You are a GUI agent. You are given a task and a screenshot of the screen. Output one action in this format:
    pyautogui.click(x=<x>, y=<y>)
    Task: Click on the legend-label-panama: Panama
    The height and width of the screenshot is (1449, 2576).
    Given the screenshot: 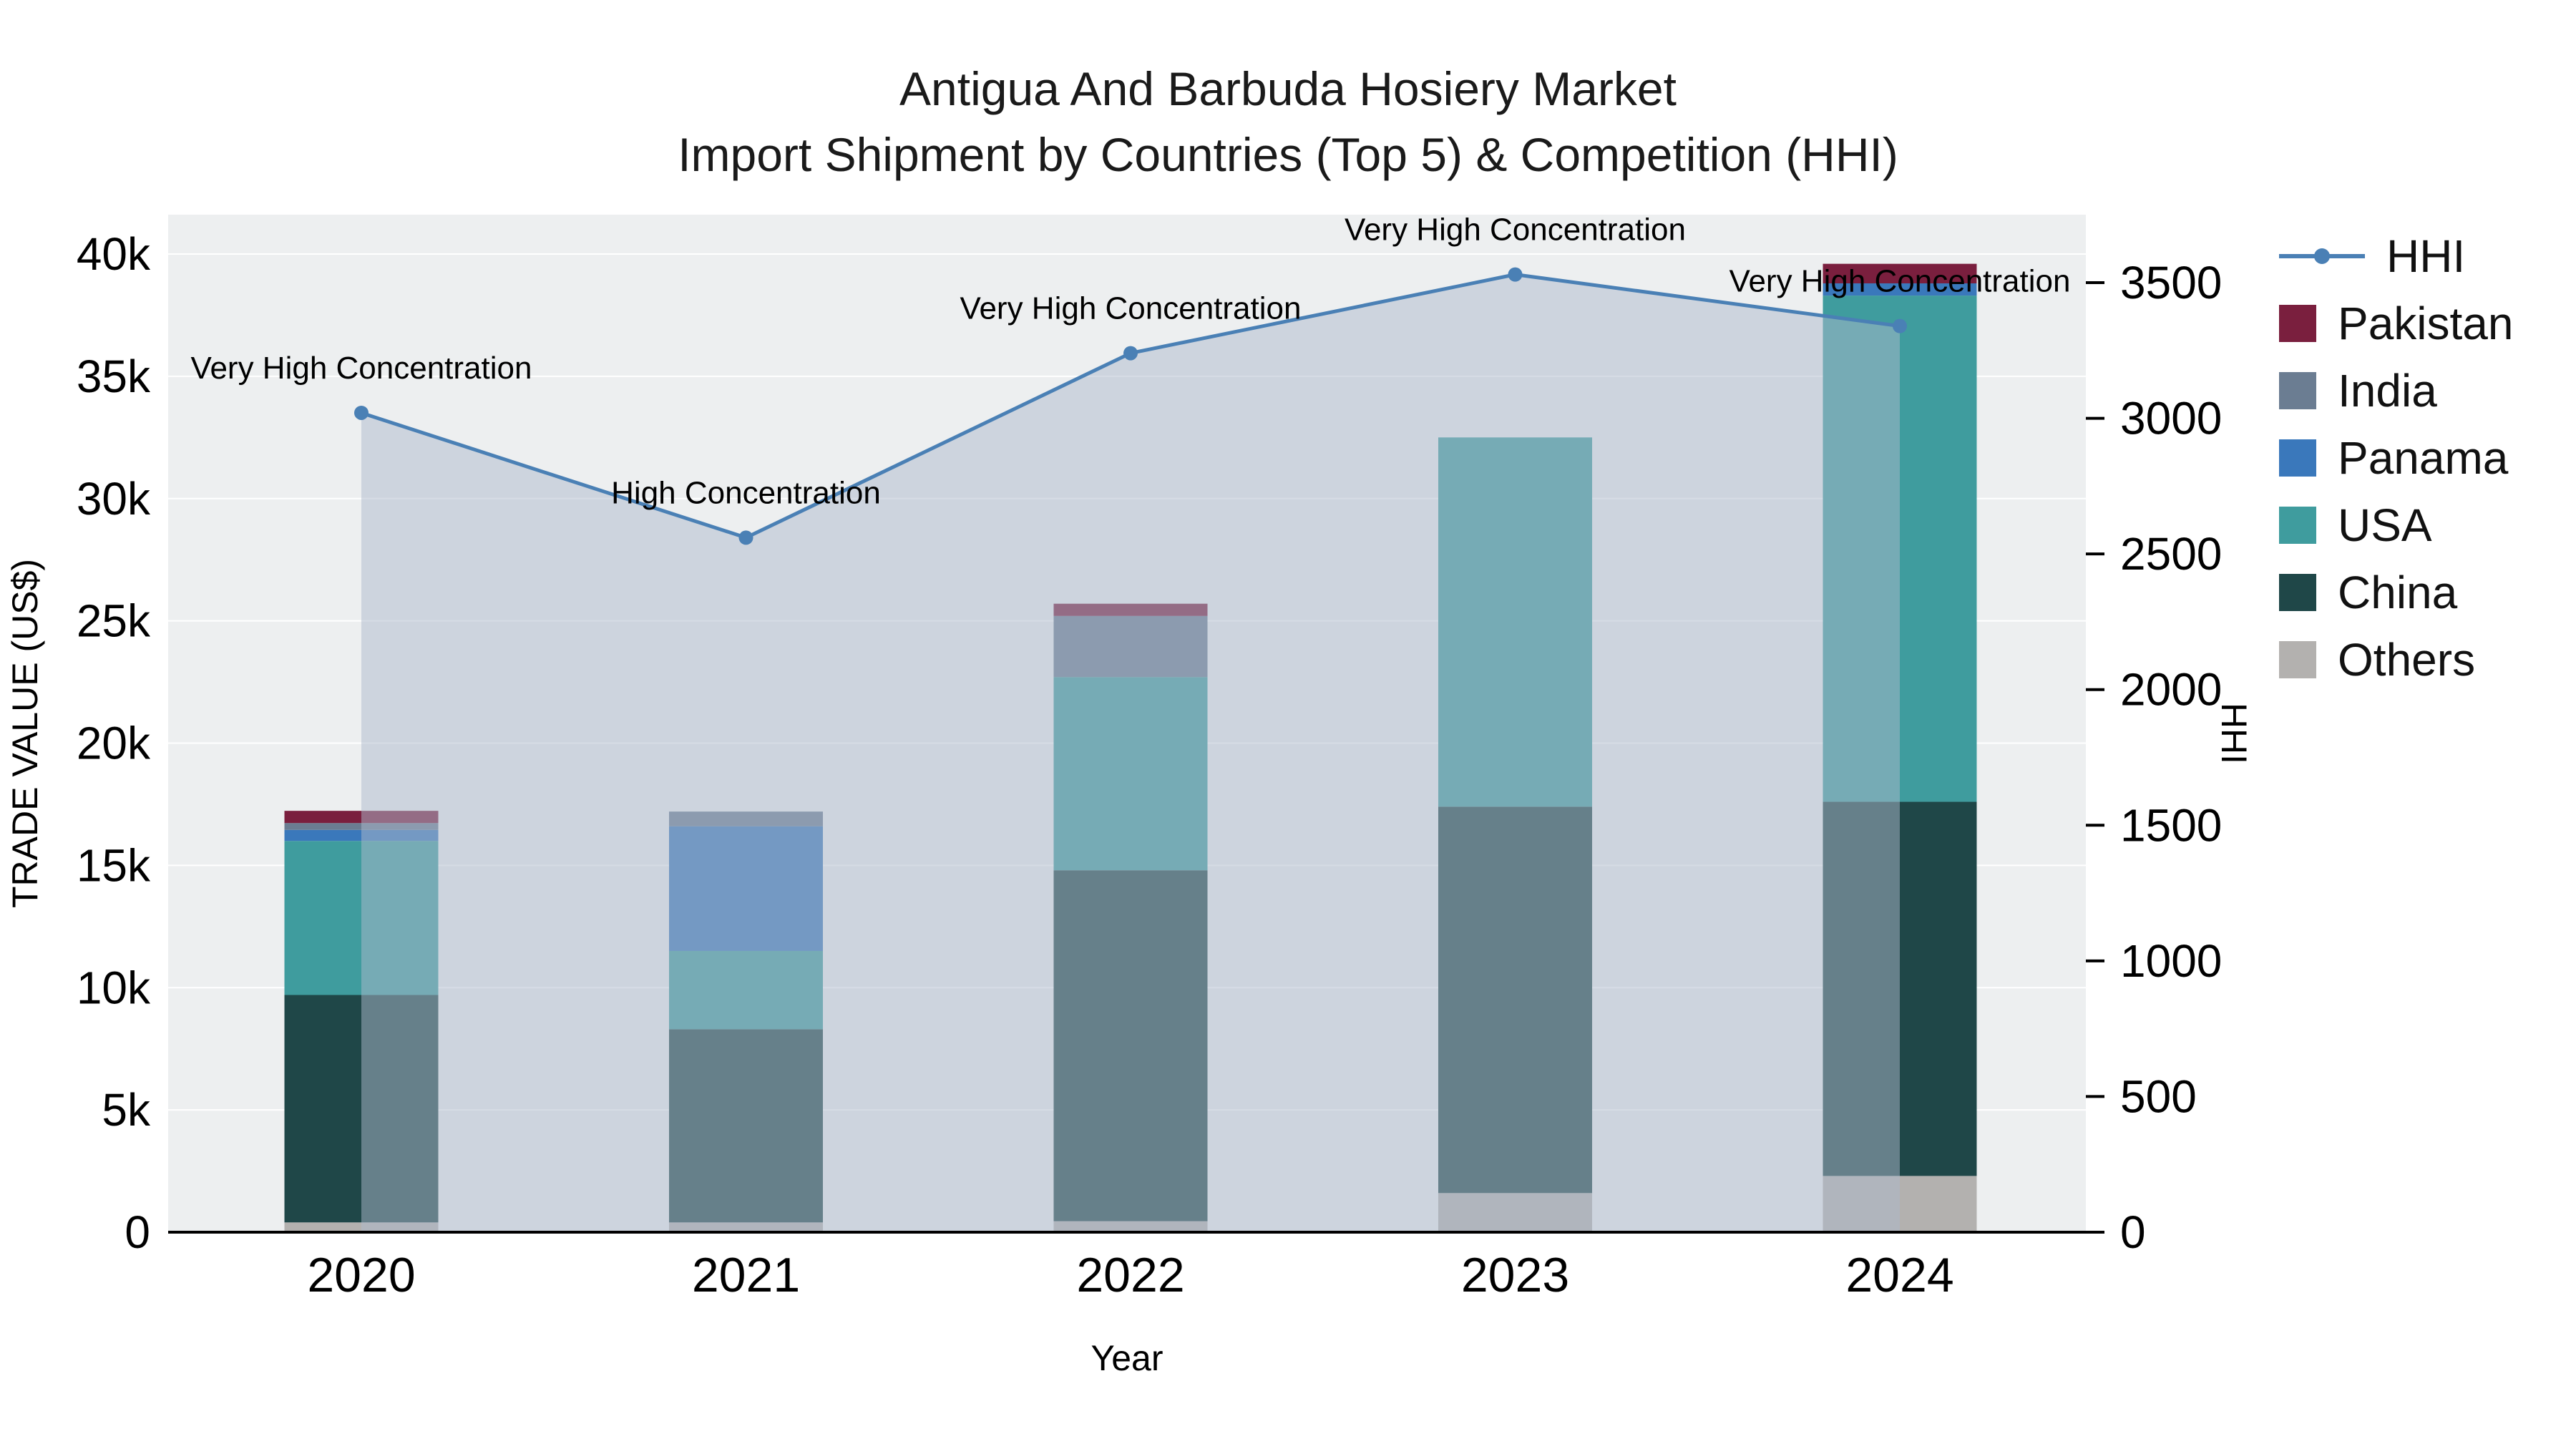 What is the action you would take?
    pyautogui.click(x=2423, y=458)
    